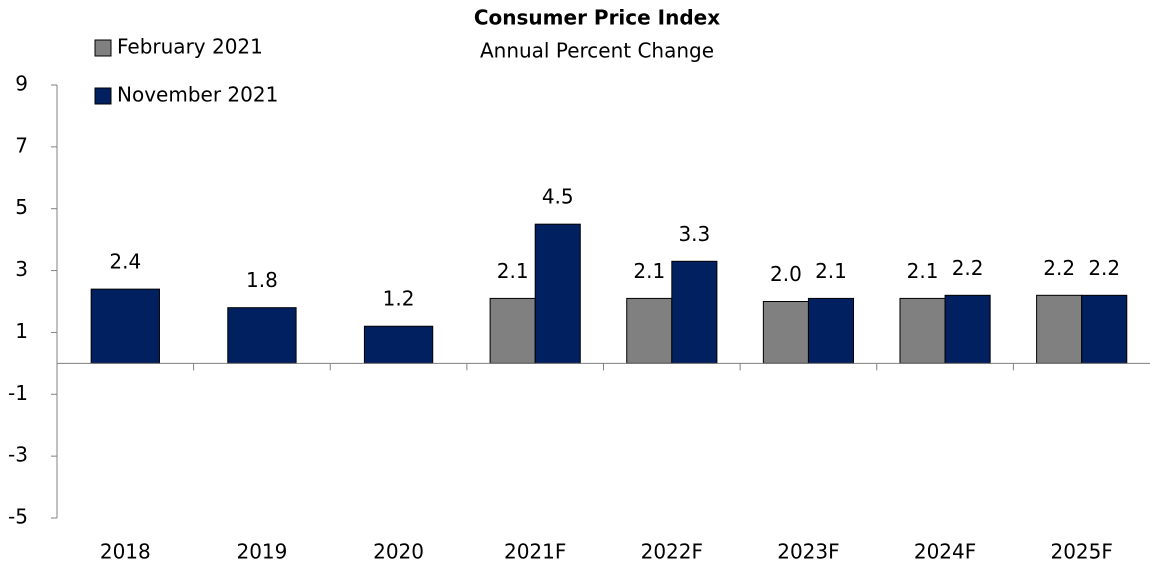 The height and width of the screenshot is (569, 1150). What do you see at coordinates (262, 280) in the screenshot?
I see `data-label: 1.8` at bounding box center [262, 280].